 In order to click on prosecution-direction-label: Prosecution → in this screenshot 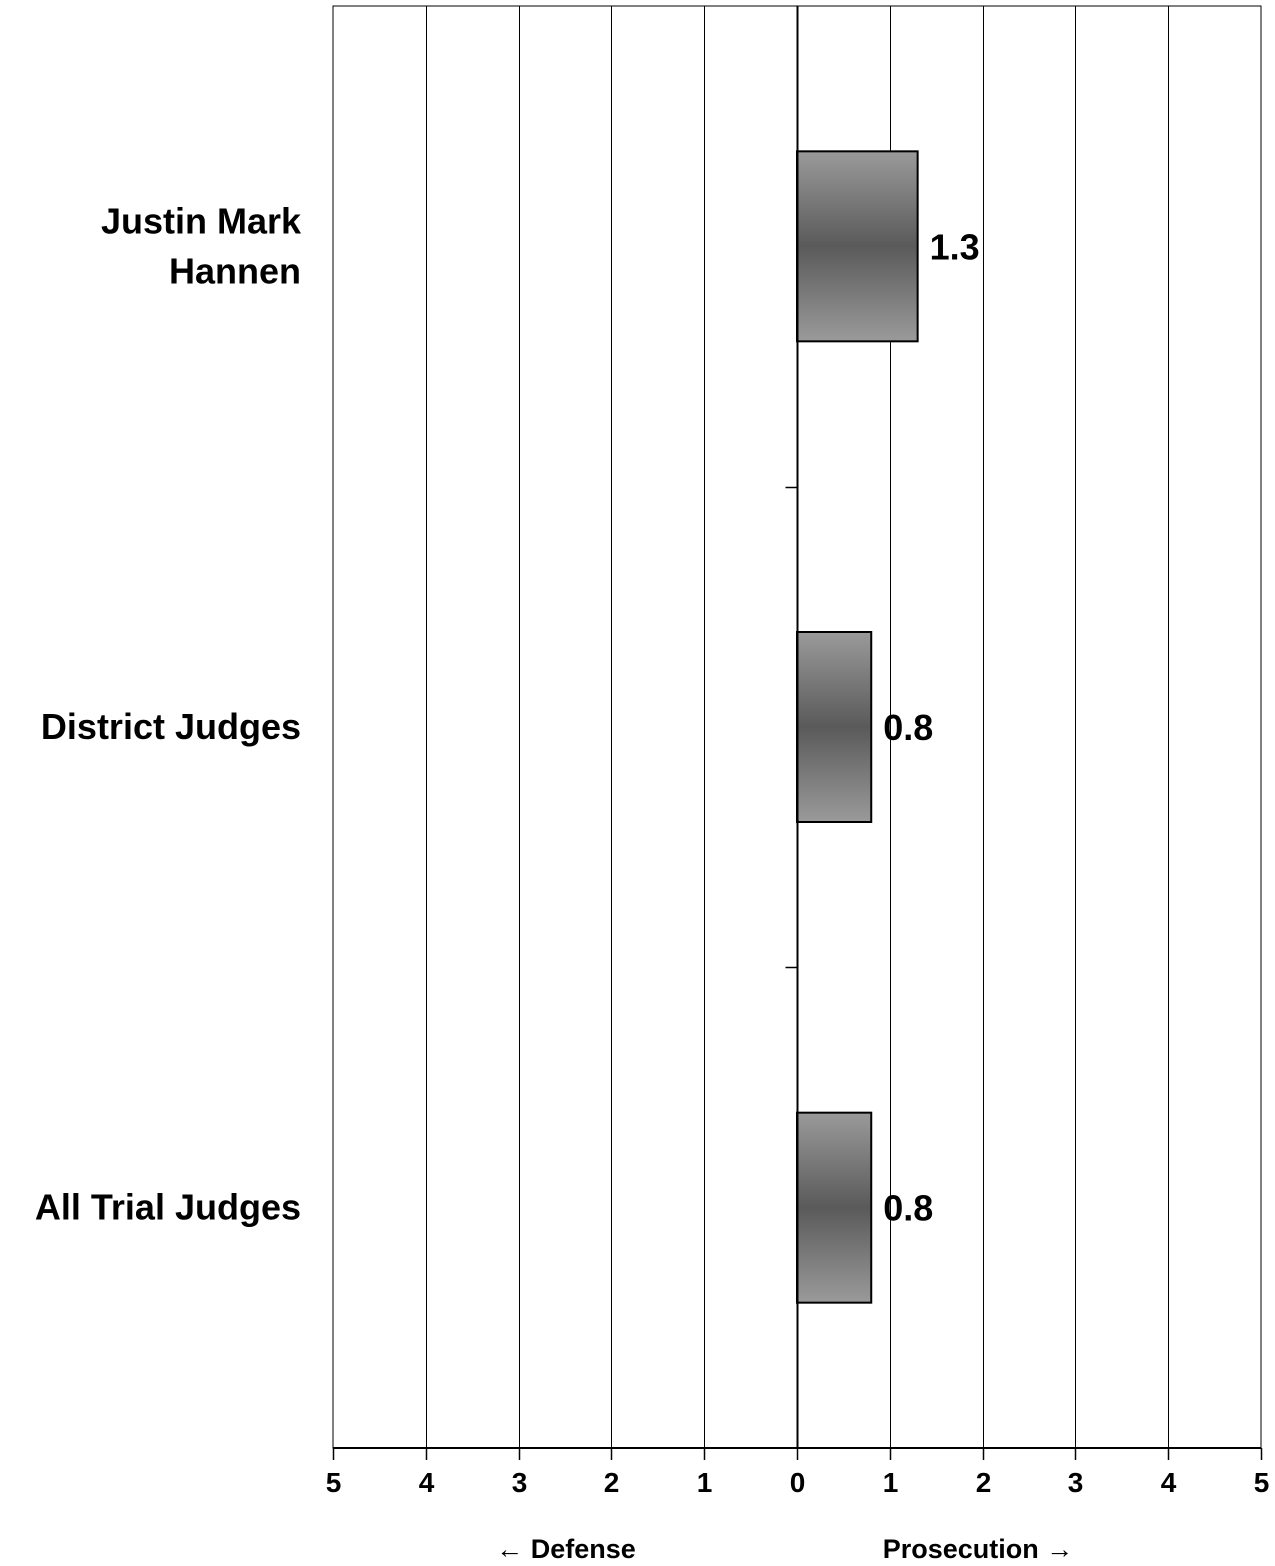, I will do `click(978, 1549)`.